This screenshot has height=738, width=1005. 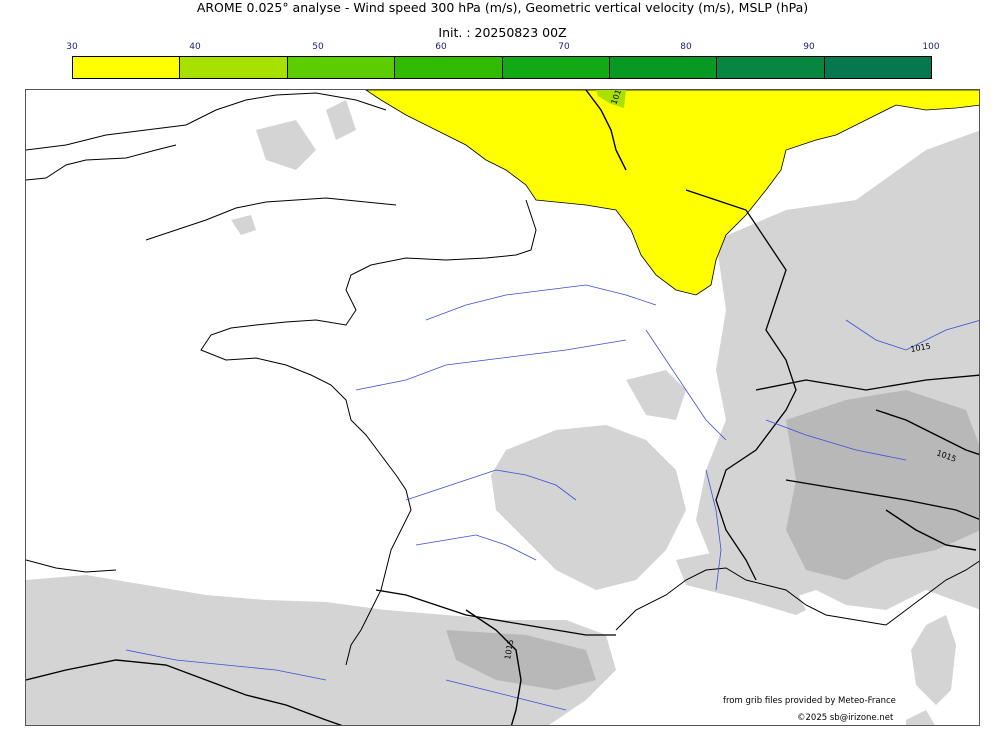 I want to click on colorbar-tick-label: 30, so click(x=72, y=47).